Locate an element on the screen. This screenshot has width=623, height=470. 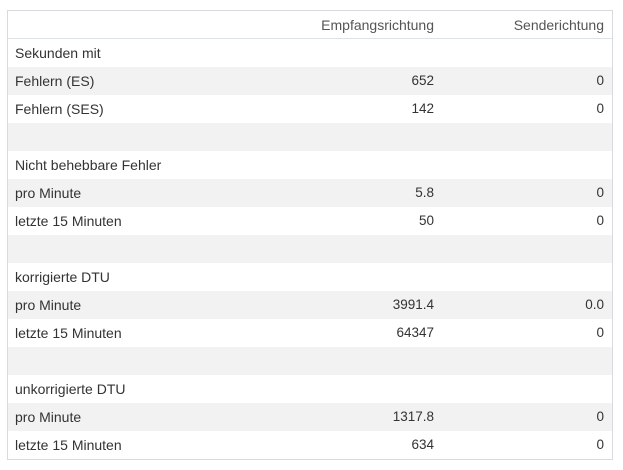
receive-value: 5.8 is located at coordinates (424, 192).